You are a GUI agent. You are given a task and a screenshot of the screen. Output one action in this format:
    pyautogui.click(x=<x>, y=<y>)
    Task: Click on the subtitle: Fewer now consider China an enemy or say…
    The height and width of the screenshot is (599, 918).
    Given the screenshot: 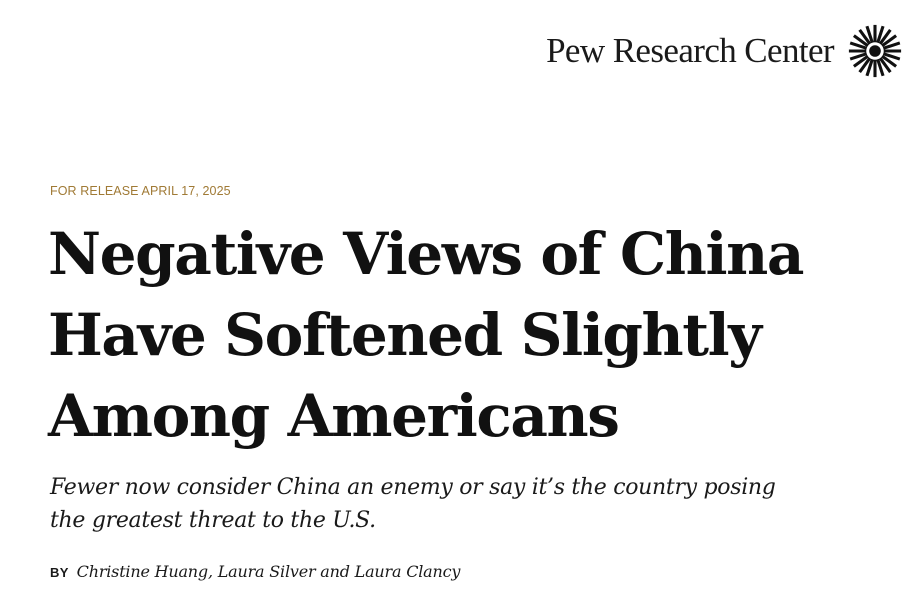 What is the action you would take?
    pyautogui.click(x=480, y=504)
    